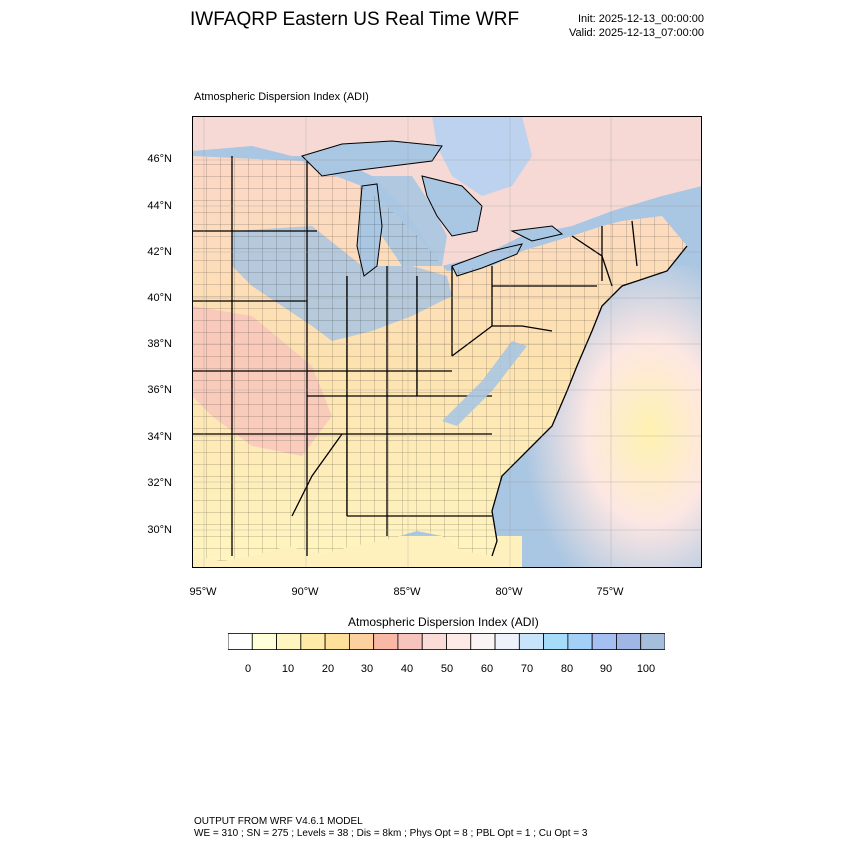 This screenshot has width=850, height=850. What do you see at coordinates (281, 97) in the screenshot?
I see `field-label: Atmospheric Dispersion Index (ADI)` at bounding box center [281, 97].